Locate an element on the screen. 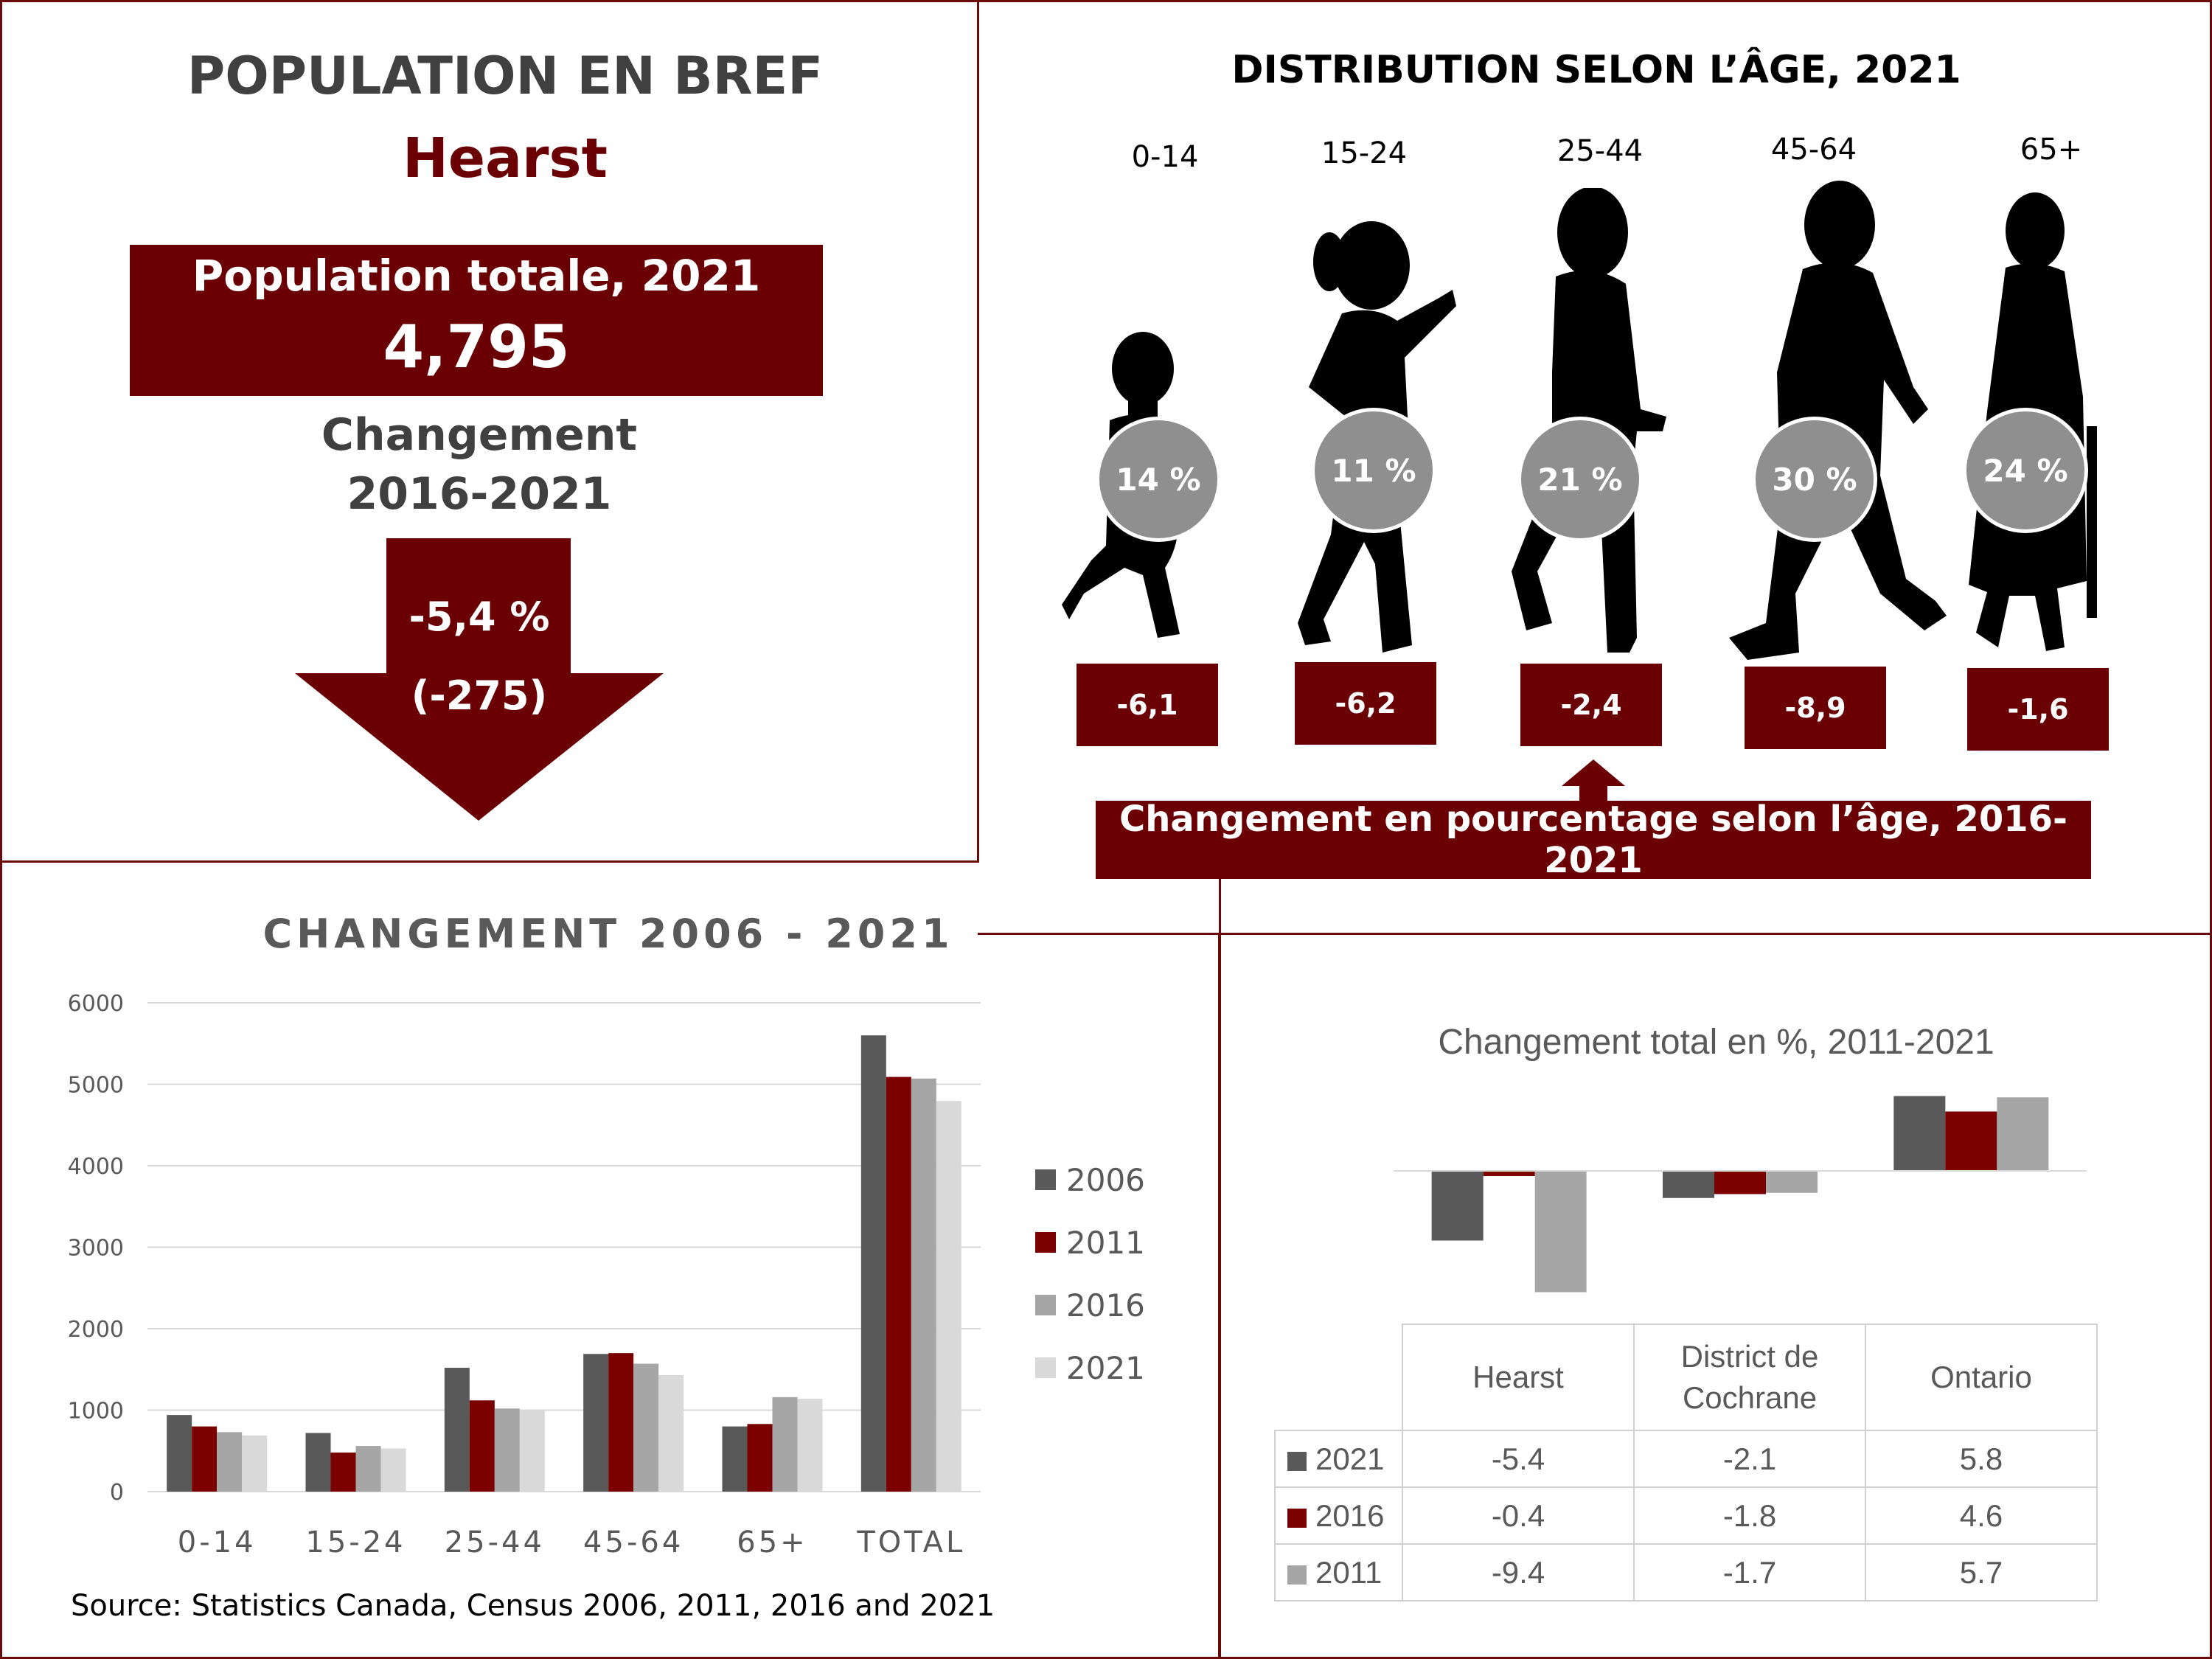 This screenshot has width=2212, height=1659. table-cell: -1.8 is located at coordinates (1749, 1515).